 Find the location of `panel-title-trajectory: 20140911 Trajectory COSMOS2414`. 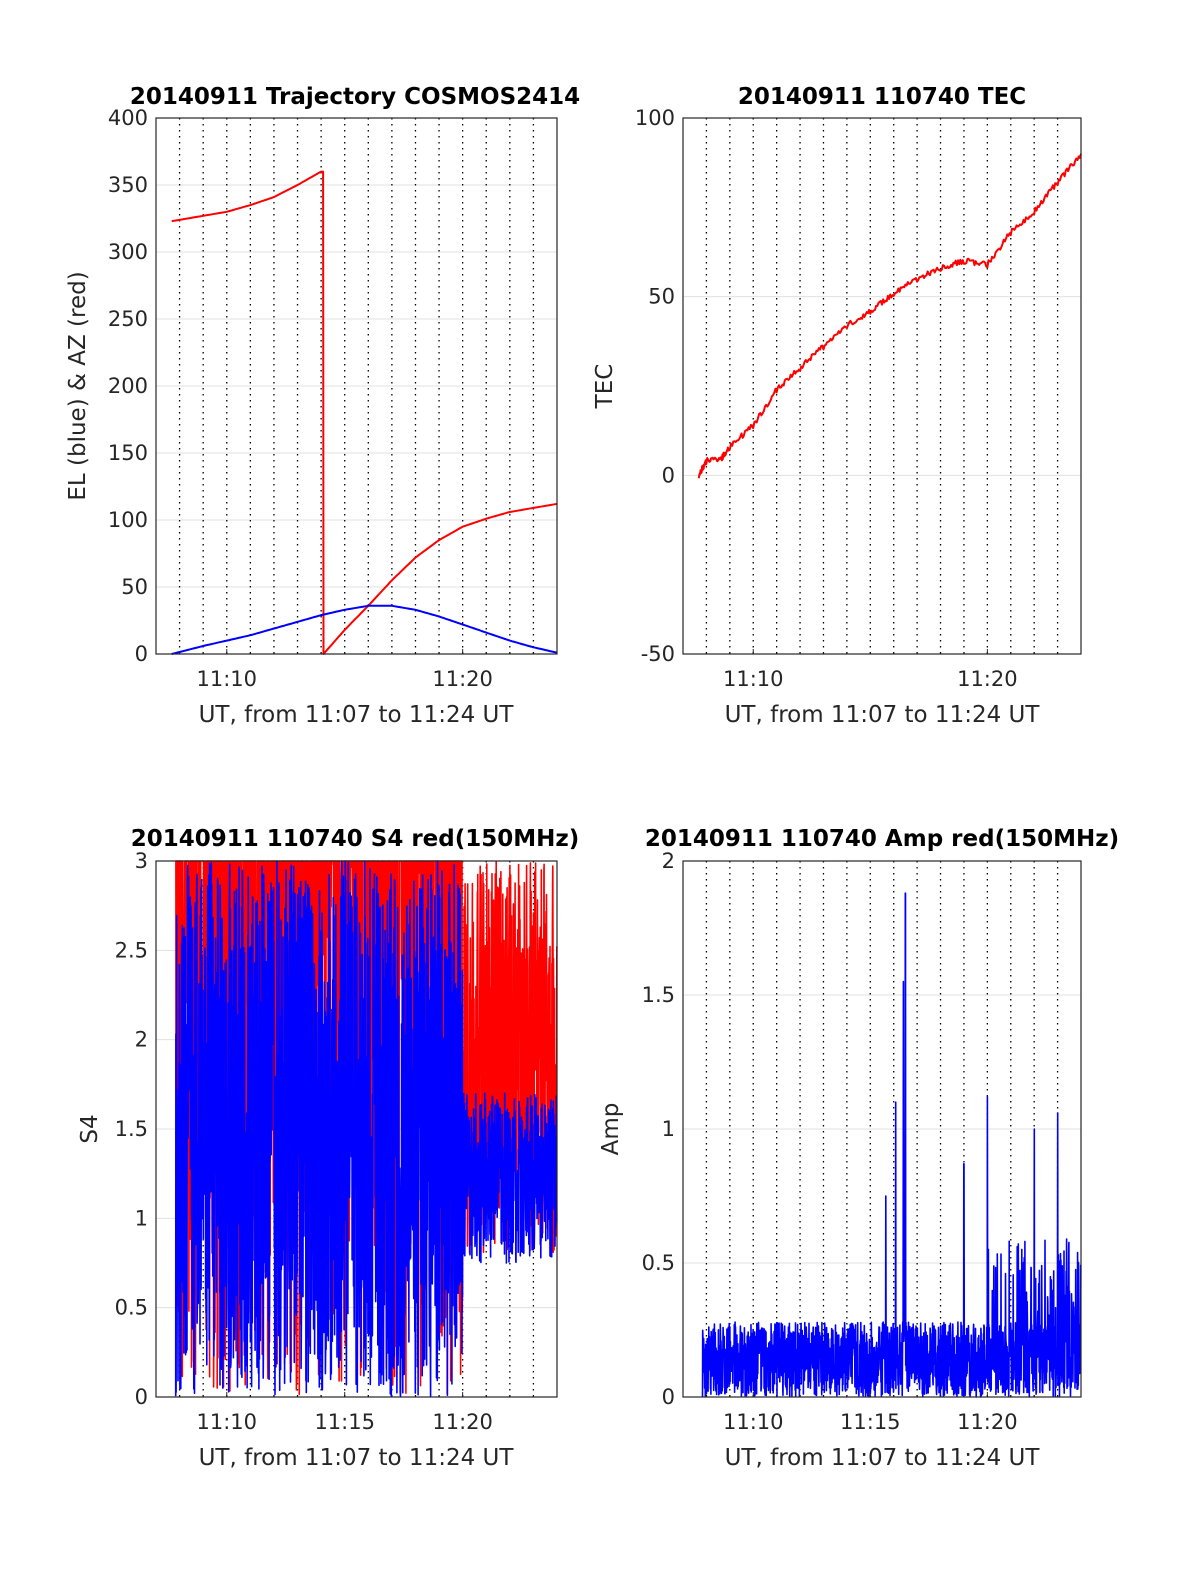

panel-title-trajectory: 20140911 Trajectory COSMOS2414 is located at coordinates (355, 97).